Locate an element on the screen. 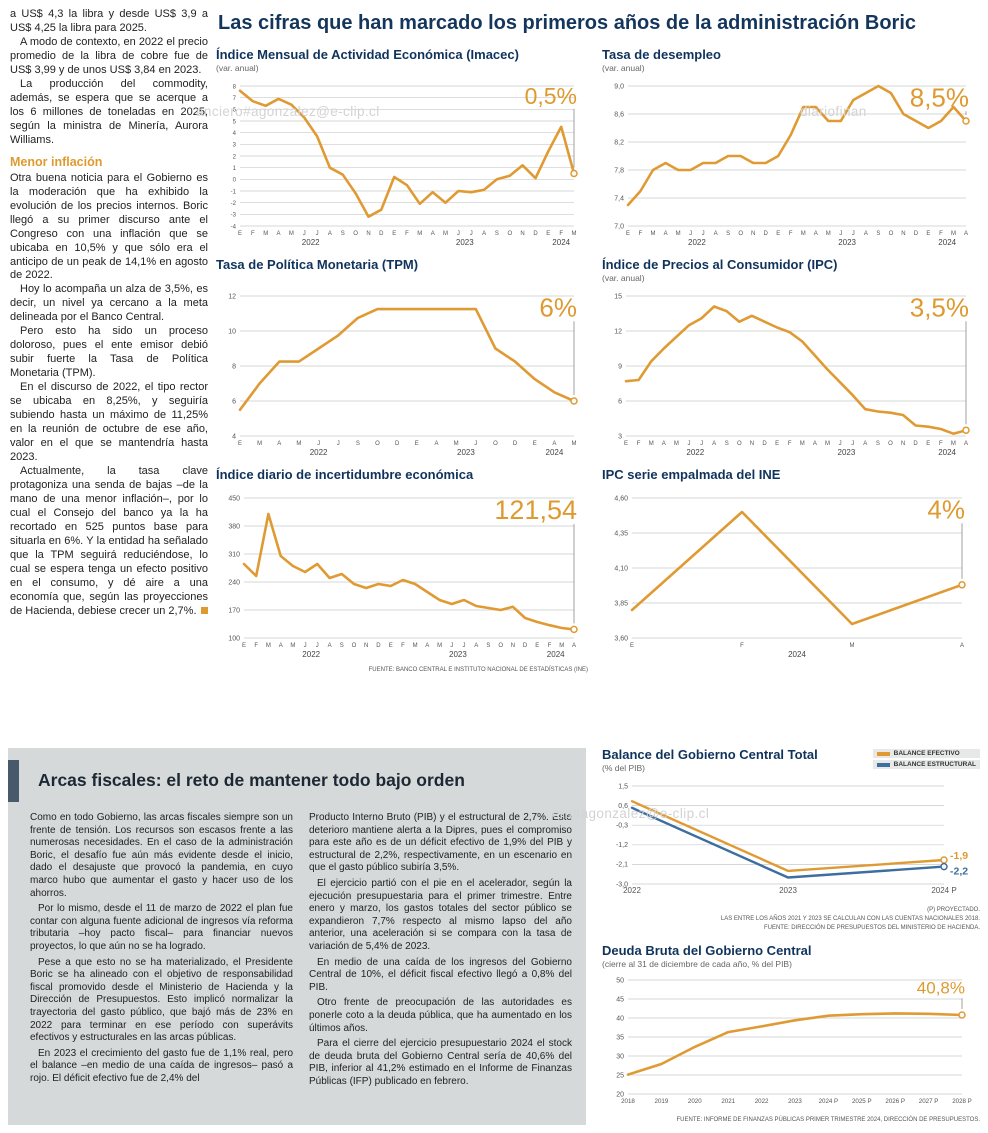 The height and width of the screenshot is (1133, 988). svg-text: 10 is located at coordinates (232, 331).